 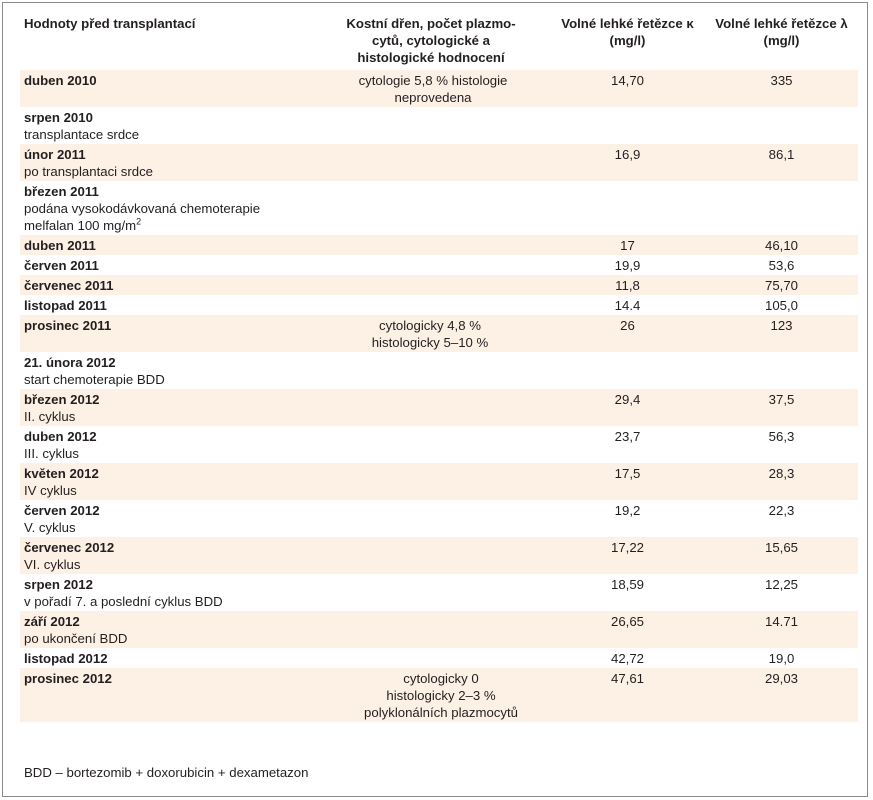 What do you see at coordinates (65, 305) in the screenshot?
I see `row-date: listopad 2011` at bounding box center [65, 305].